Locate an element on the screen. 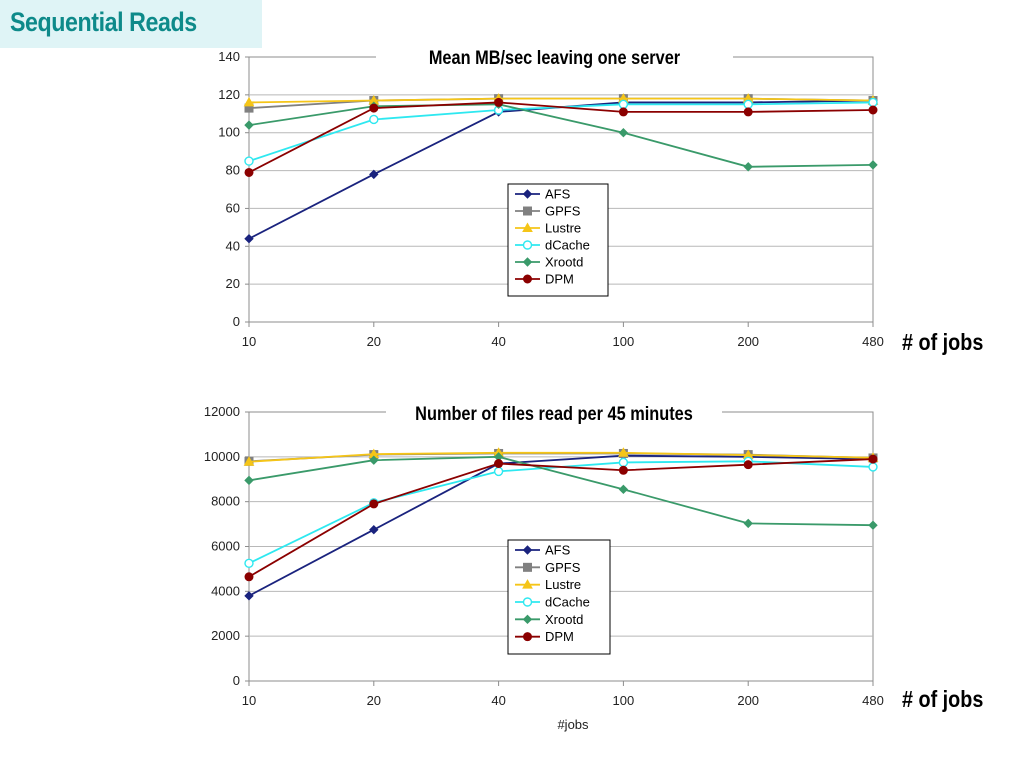  y-tick-label: 6000 is located at coordinates (225, 546).